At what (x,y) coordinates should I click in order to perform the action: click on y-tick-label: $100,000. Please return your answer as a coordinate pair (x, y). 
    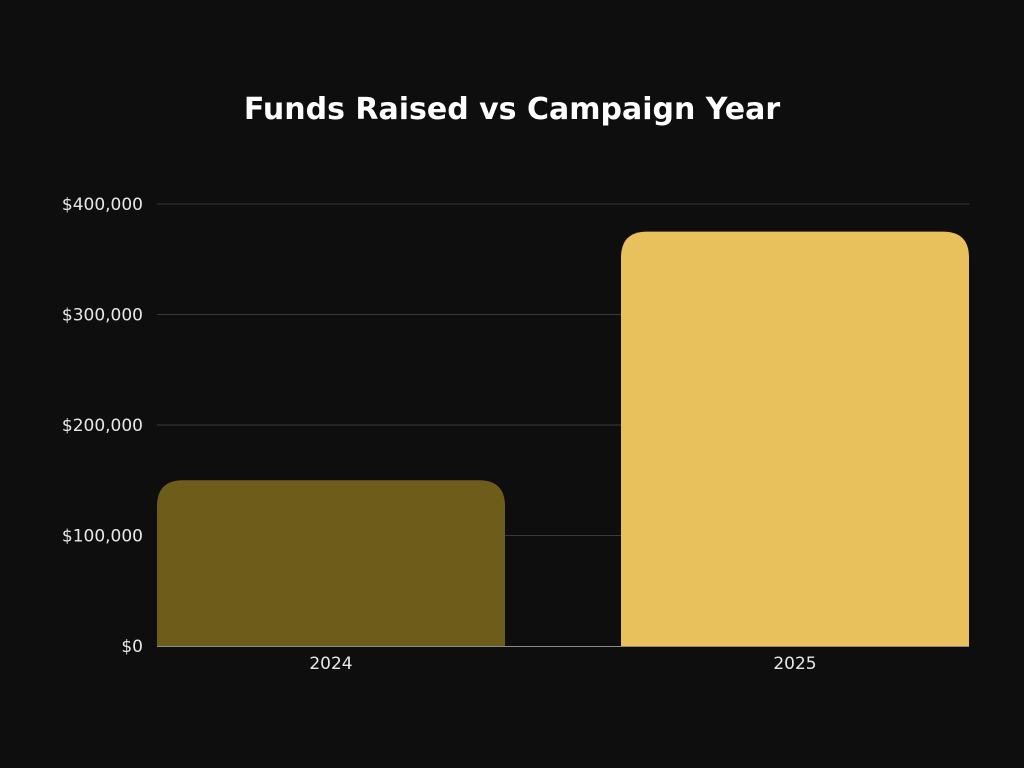
    Looking at the image, I should click on (102, 537).